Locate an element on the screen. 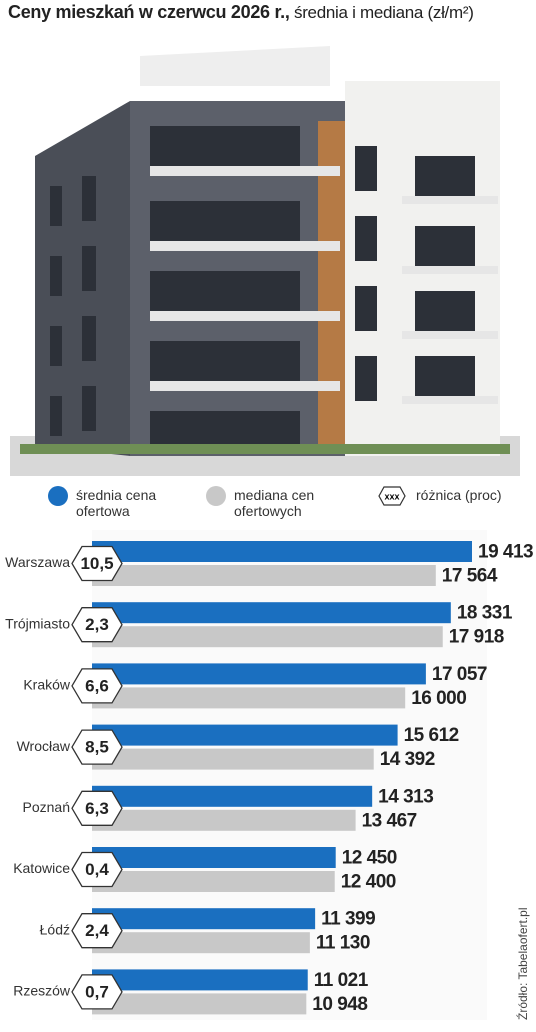 The image size is (536, 1032). value-label: 12 400 is located at coordinates (368, 882).